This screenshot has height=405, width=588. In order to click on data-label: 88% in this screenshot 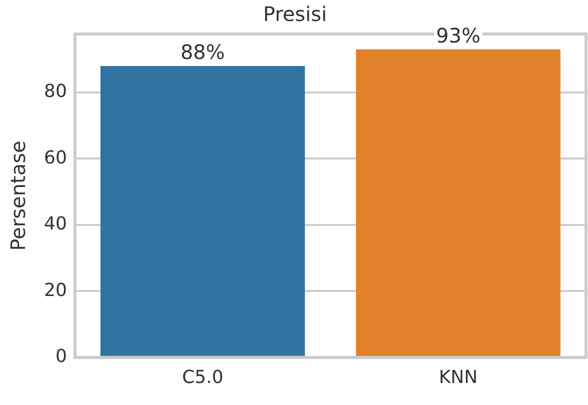, I will do `click(202, 52)`.